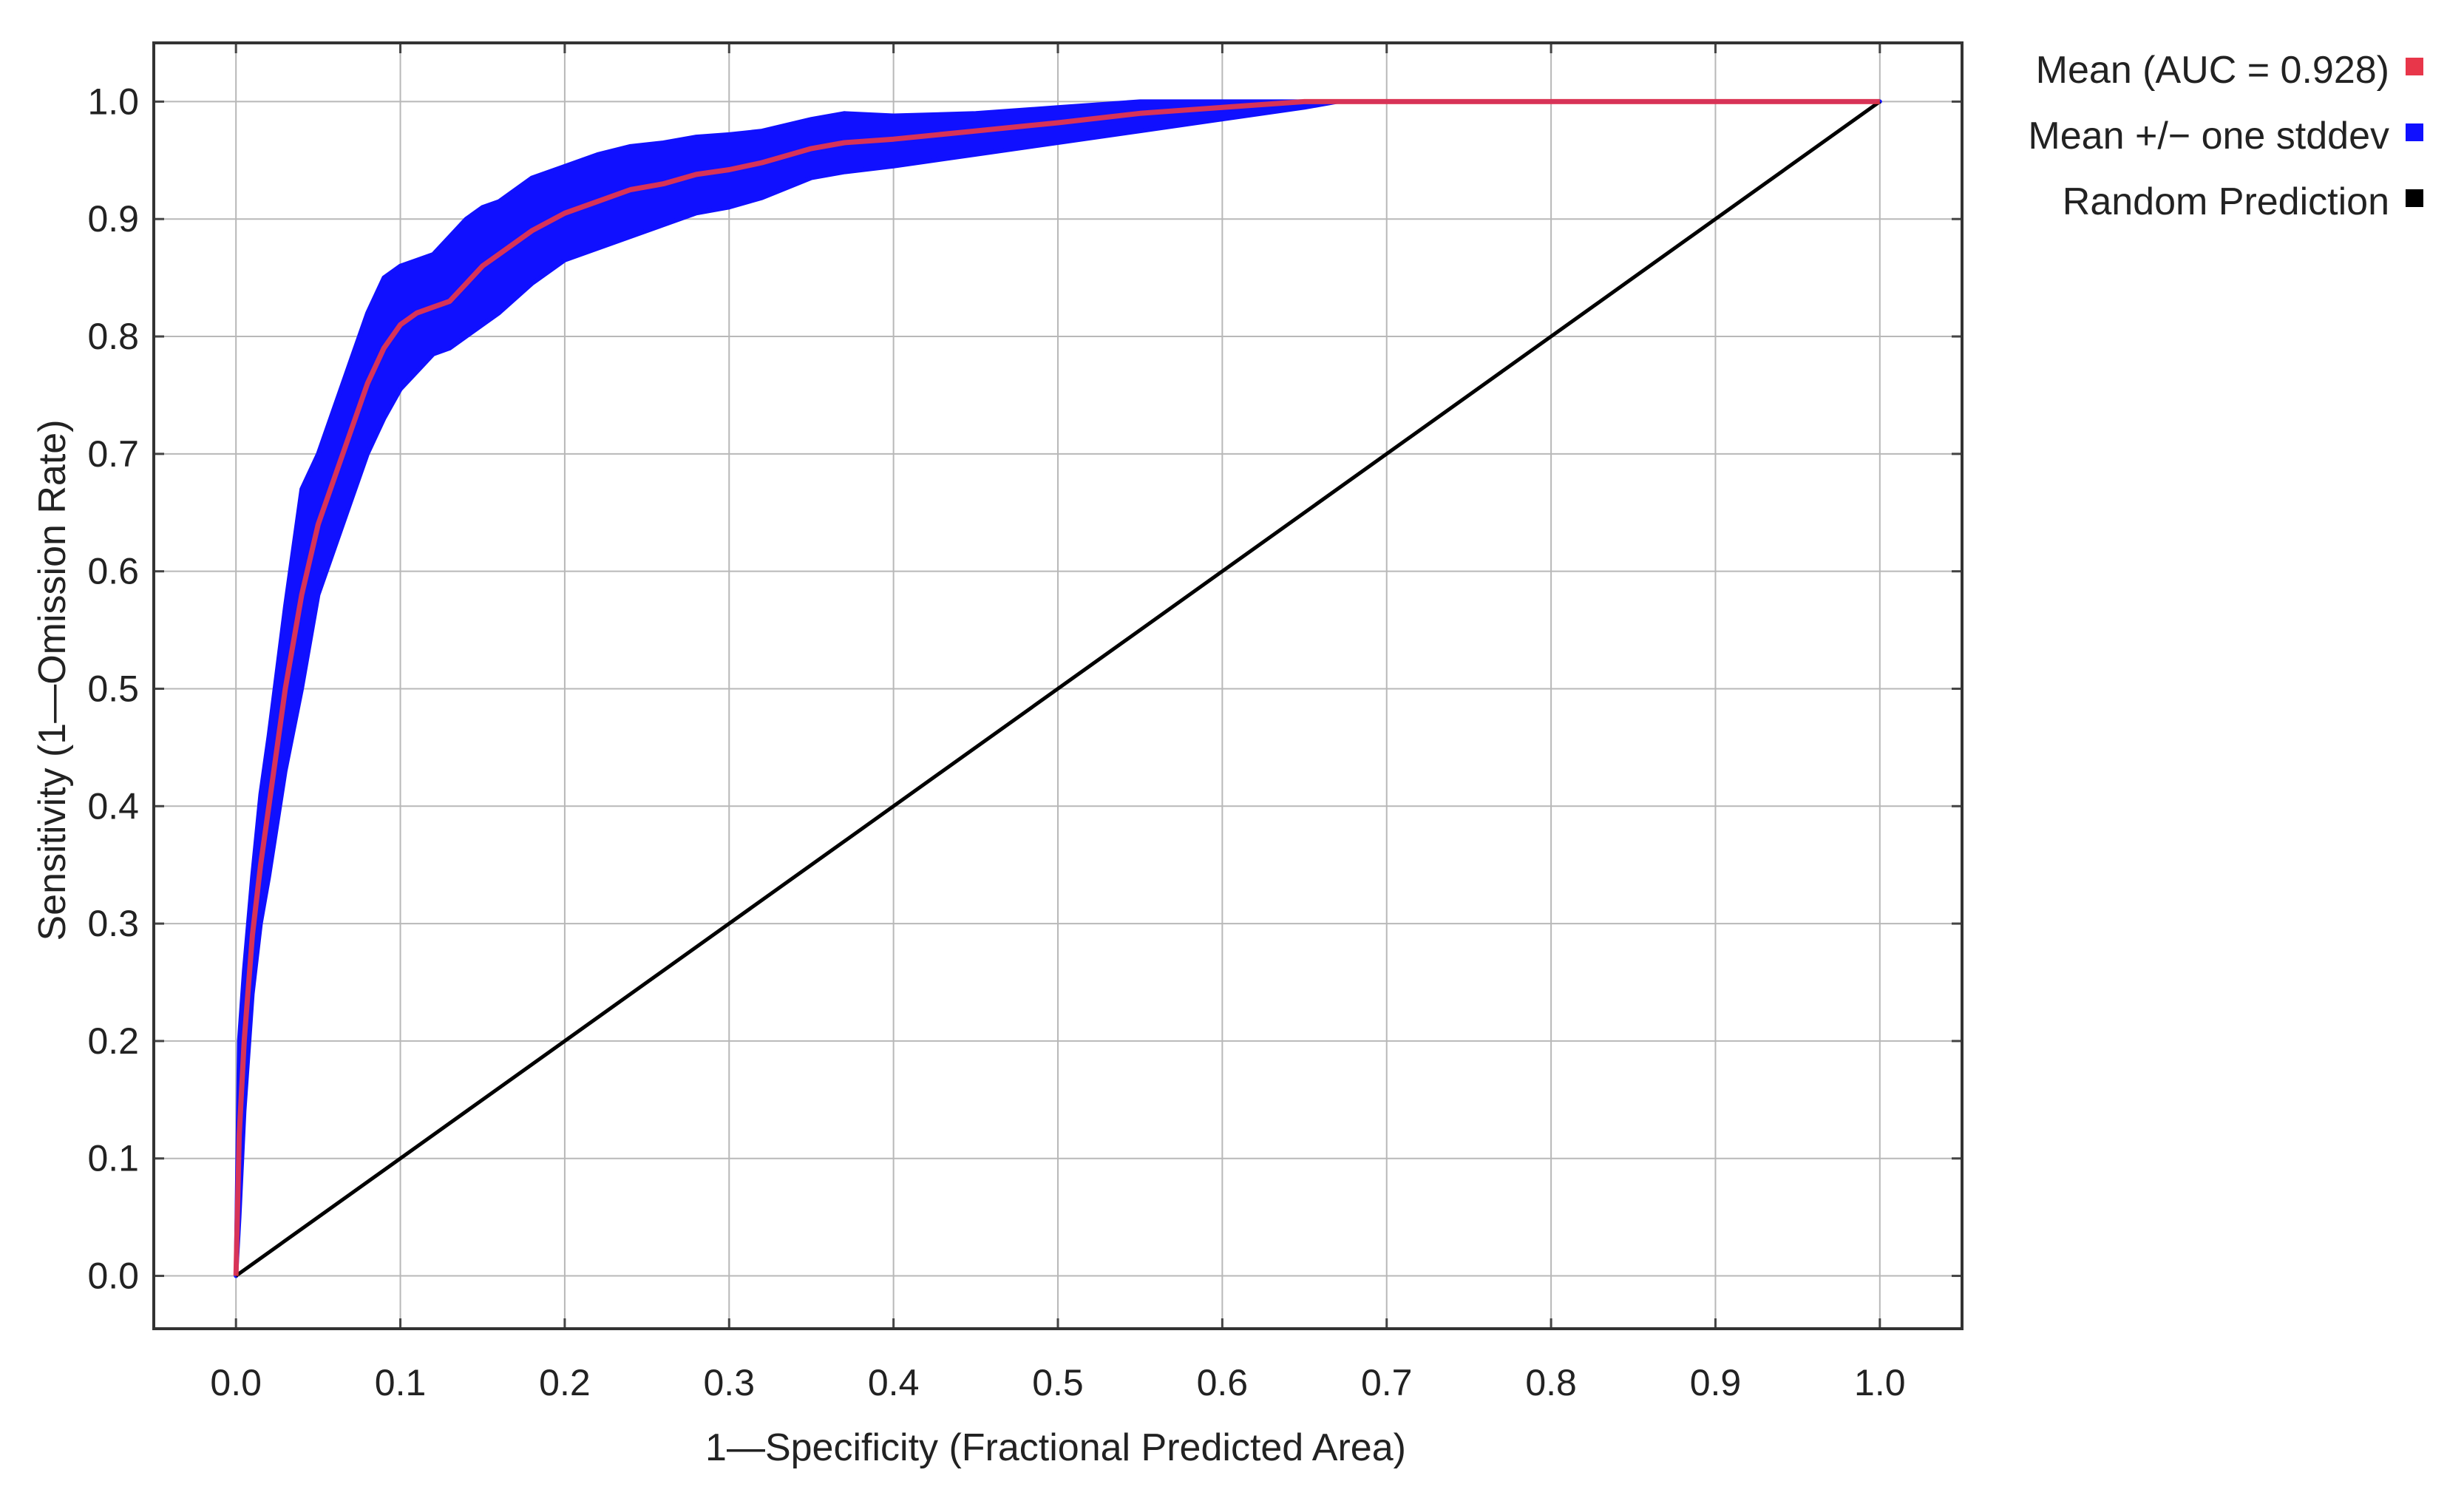  What do you see at coordinates (113, 806) in the screenshot?
I see `y-tick-label: 0.4` at bounding box center [113, 806].